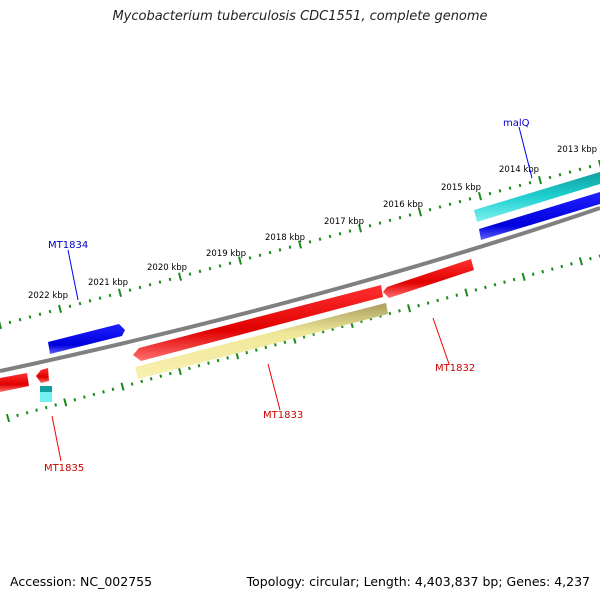  I want to click on kbp-label-2015: 2015 kbp, so click(461, 188).